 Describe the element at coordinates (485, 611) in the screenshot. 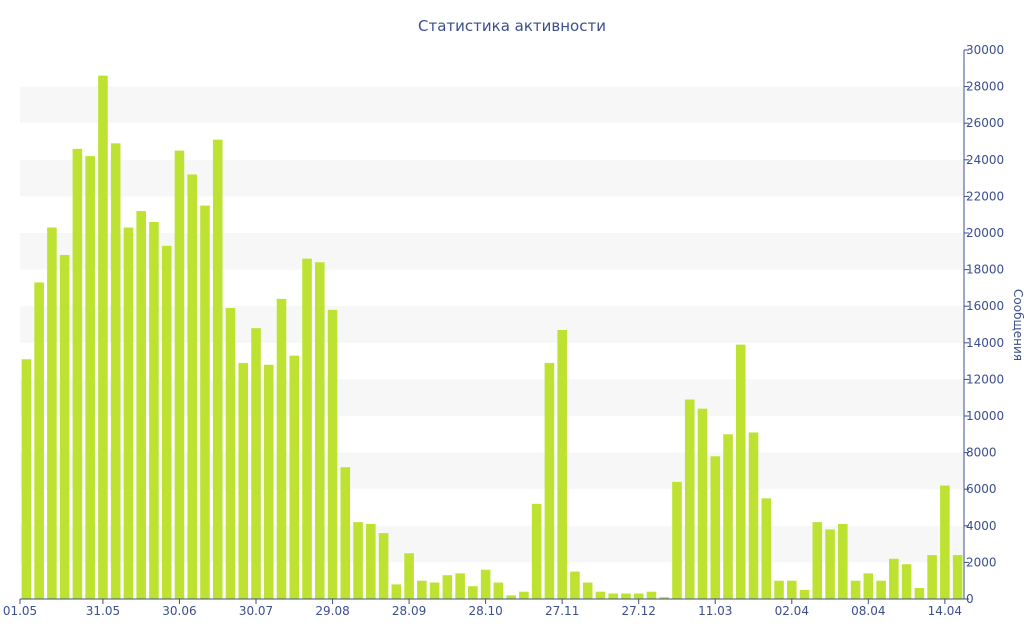

I see `x-tick-label: 28.10` at that location.